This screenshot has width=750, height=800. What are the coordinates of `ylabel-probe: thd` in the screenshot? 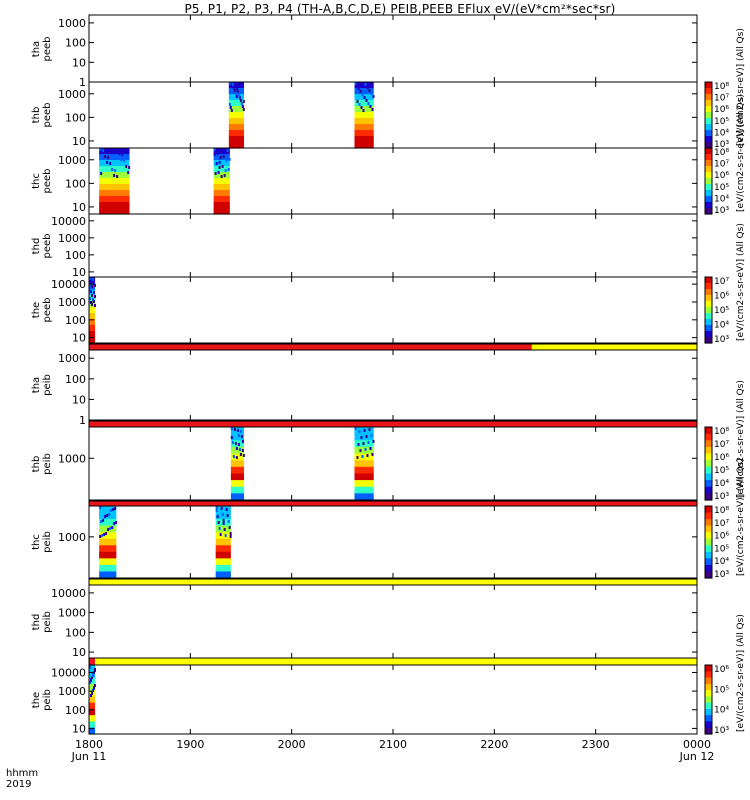 It's located at (36, 245).